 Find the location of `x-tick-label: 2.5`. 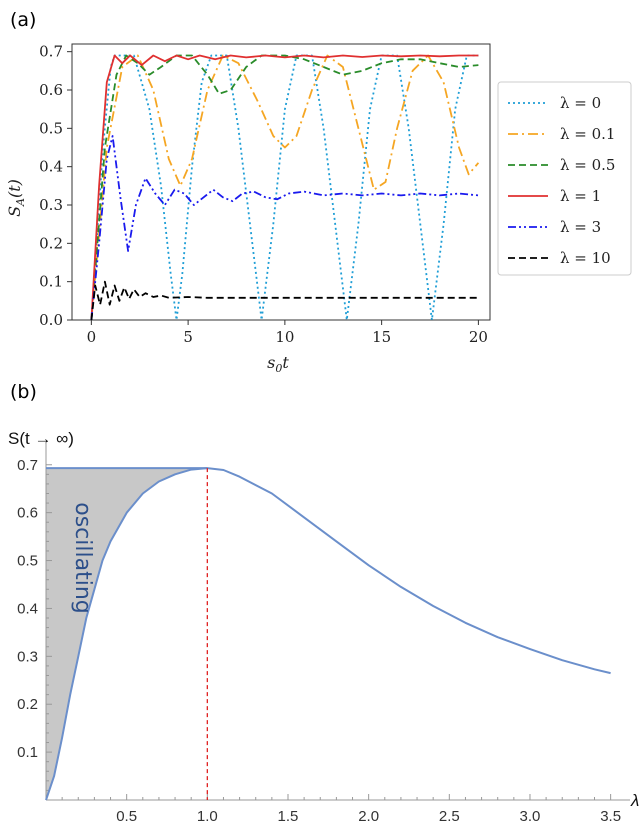

x-tick-label: 2.5 is located at coordinates (449, 816).